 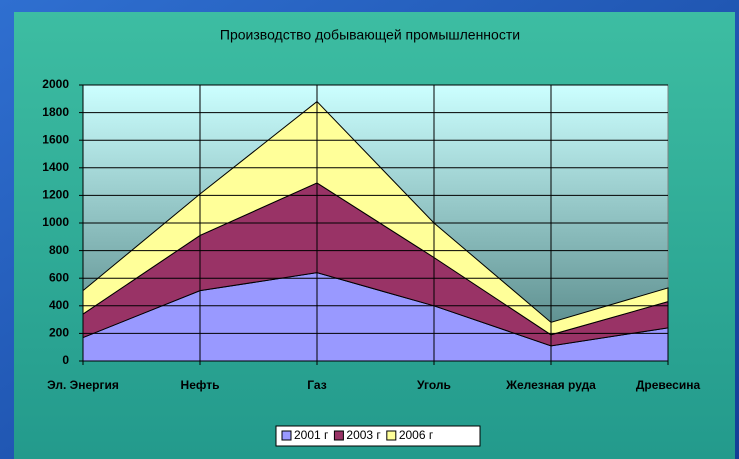 What do you see at coordinates (59, 277) in the screenshot?
I see `y-tick-label: 600` at bounding box center [59, 277].